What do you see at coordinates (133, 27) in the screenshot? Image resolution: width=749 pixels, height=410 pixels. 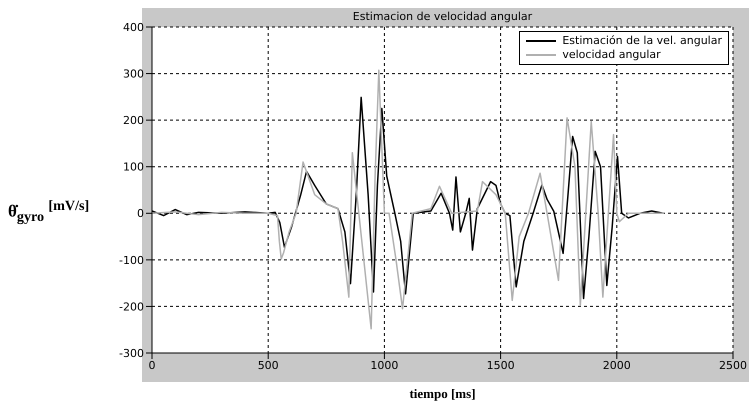 I see `y-tick-label: 400` at bounding box center [133, 27].